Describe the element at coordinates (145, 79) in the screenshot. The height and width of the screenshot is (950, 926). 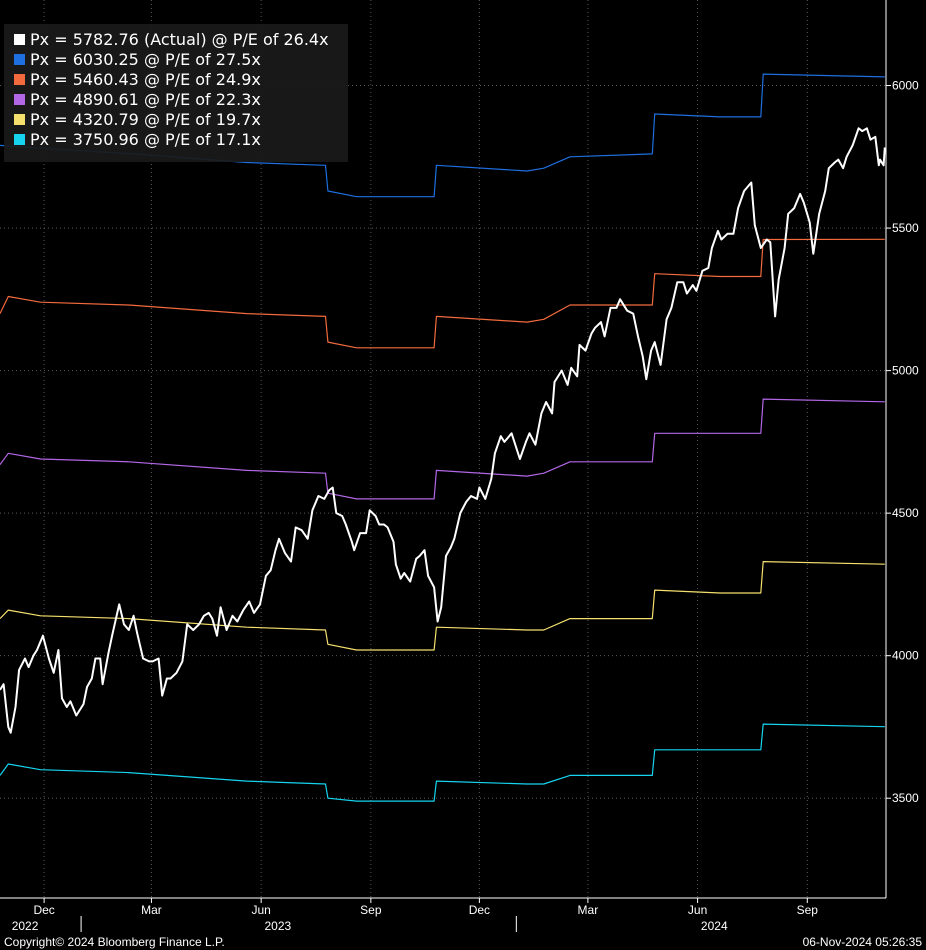
I see `legend-label: Px = 5460.43 @ P/E of 24.9x` at that location.